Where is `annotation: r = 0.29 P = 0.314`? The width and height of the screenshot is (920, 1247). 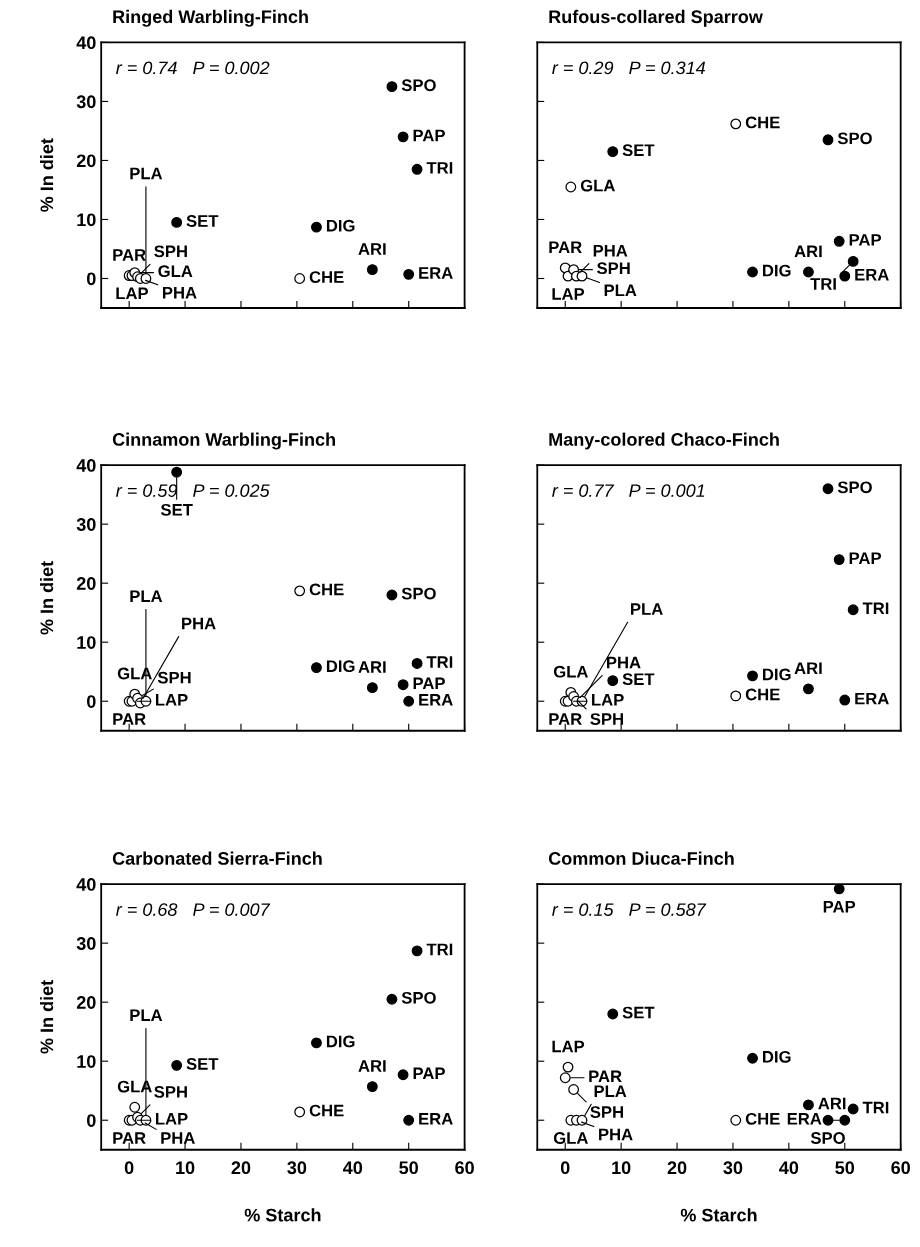 annotation: r = 0.29 P = 0.314 is located at coordinates (629, 68).